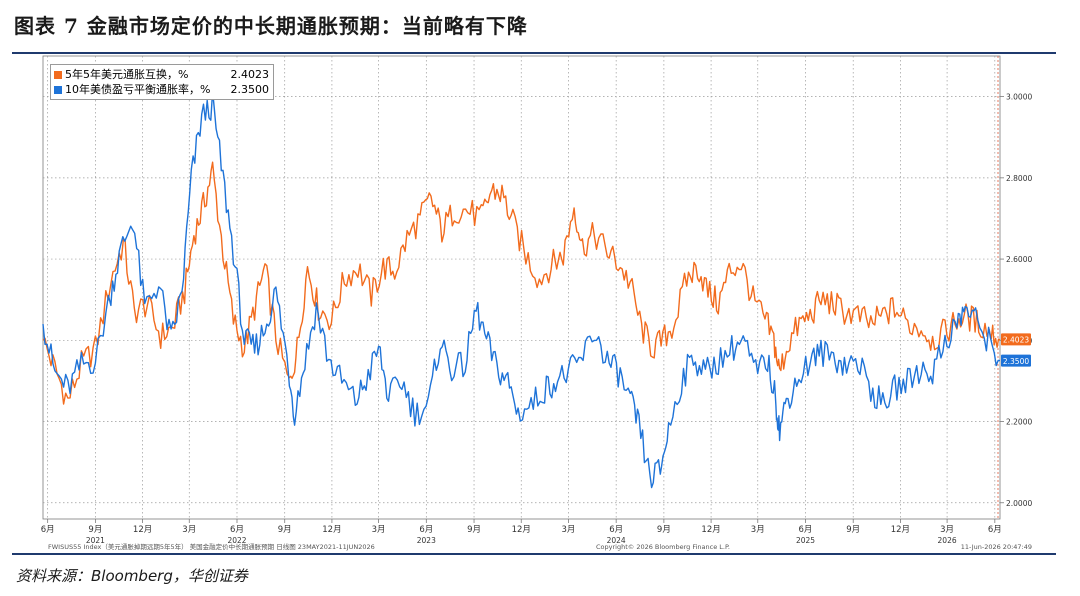 This screenshot has width=1080, height=596. I want to click on last-value-label: 2.3500, so click(1016, 361).